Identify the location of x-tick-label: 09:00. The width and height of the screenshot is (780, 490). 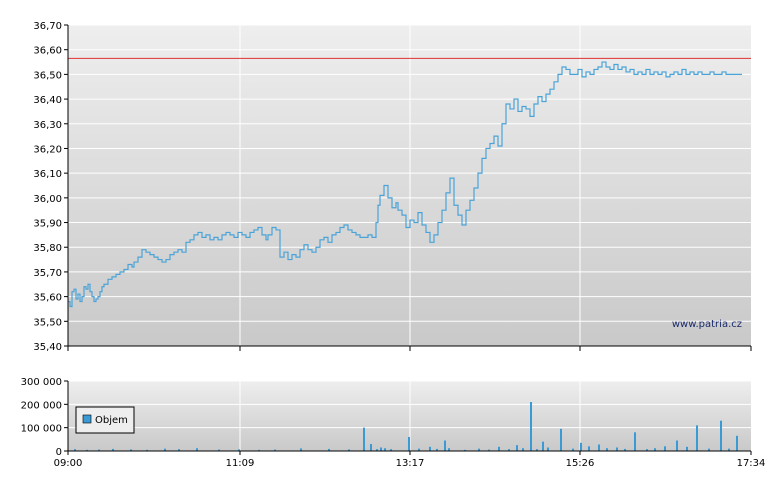
(68, 463).